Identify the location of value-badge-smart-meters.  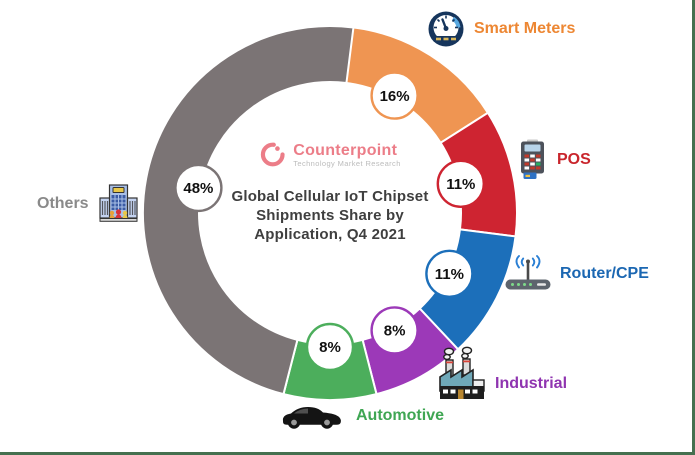
(394, 95).